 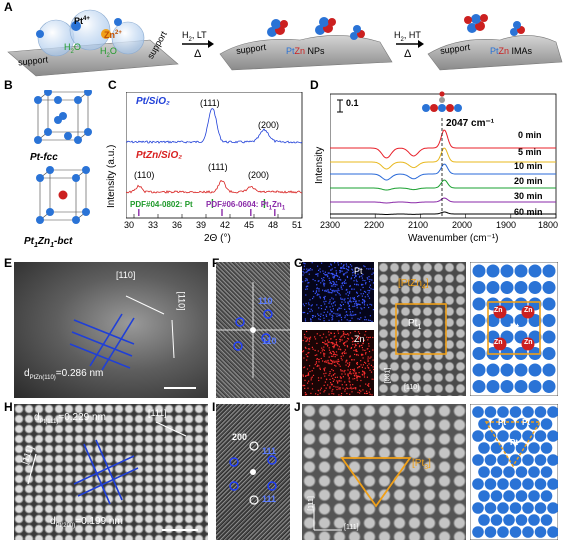 What do you see at coordinates (55, 170) in the screenshot?
I see `panel-b-unit-cells` at bounding box center [55, 170].